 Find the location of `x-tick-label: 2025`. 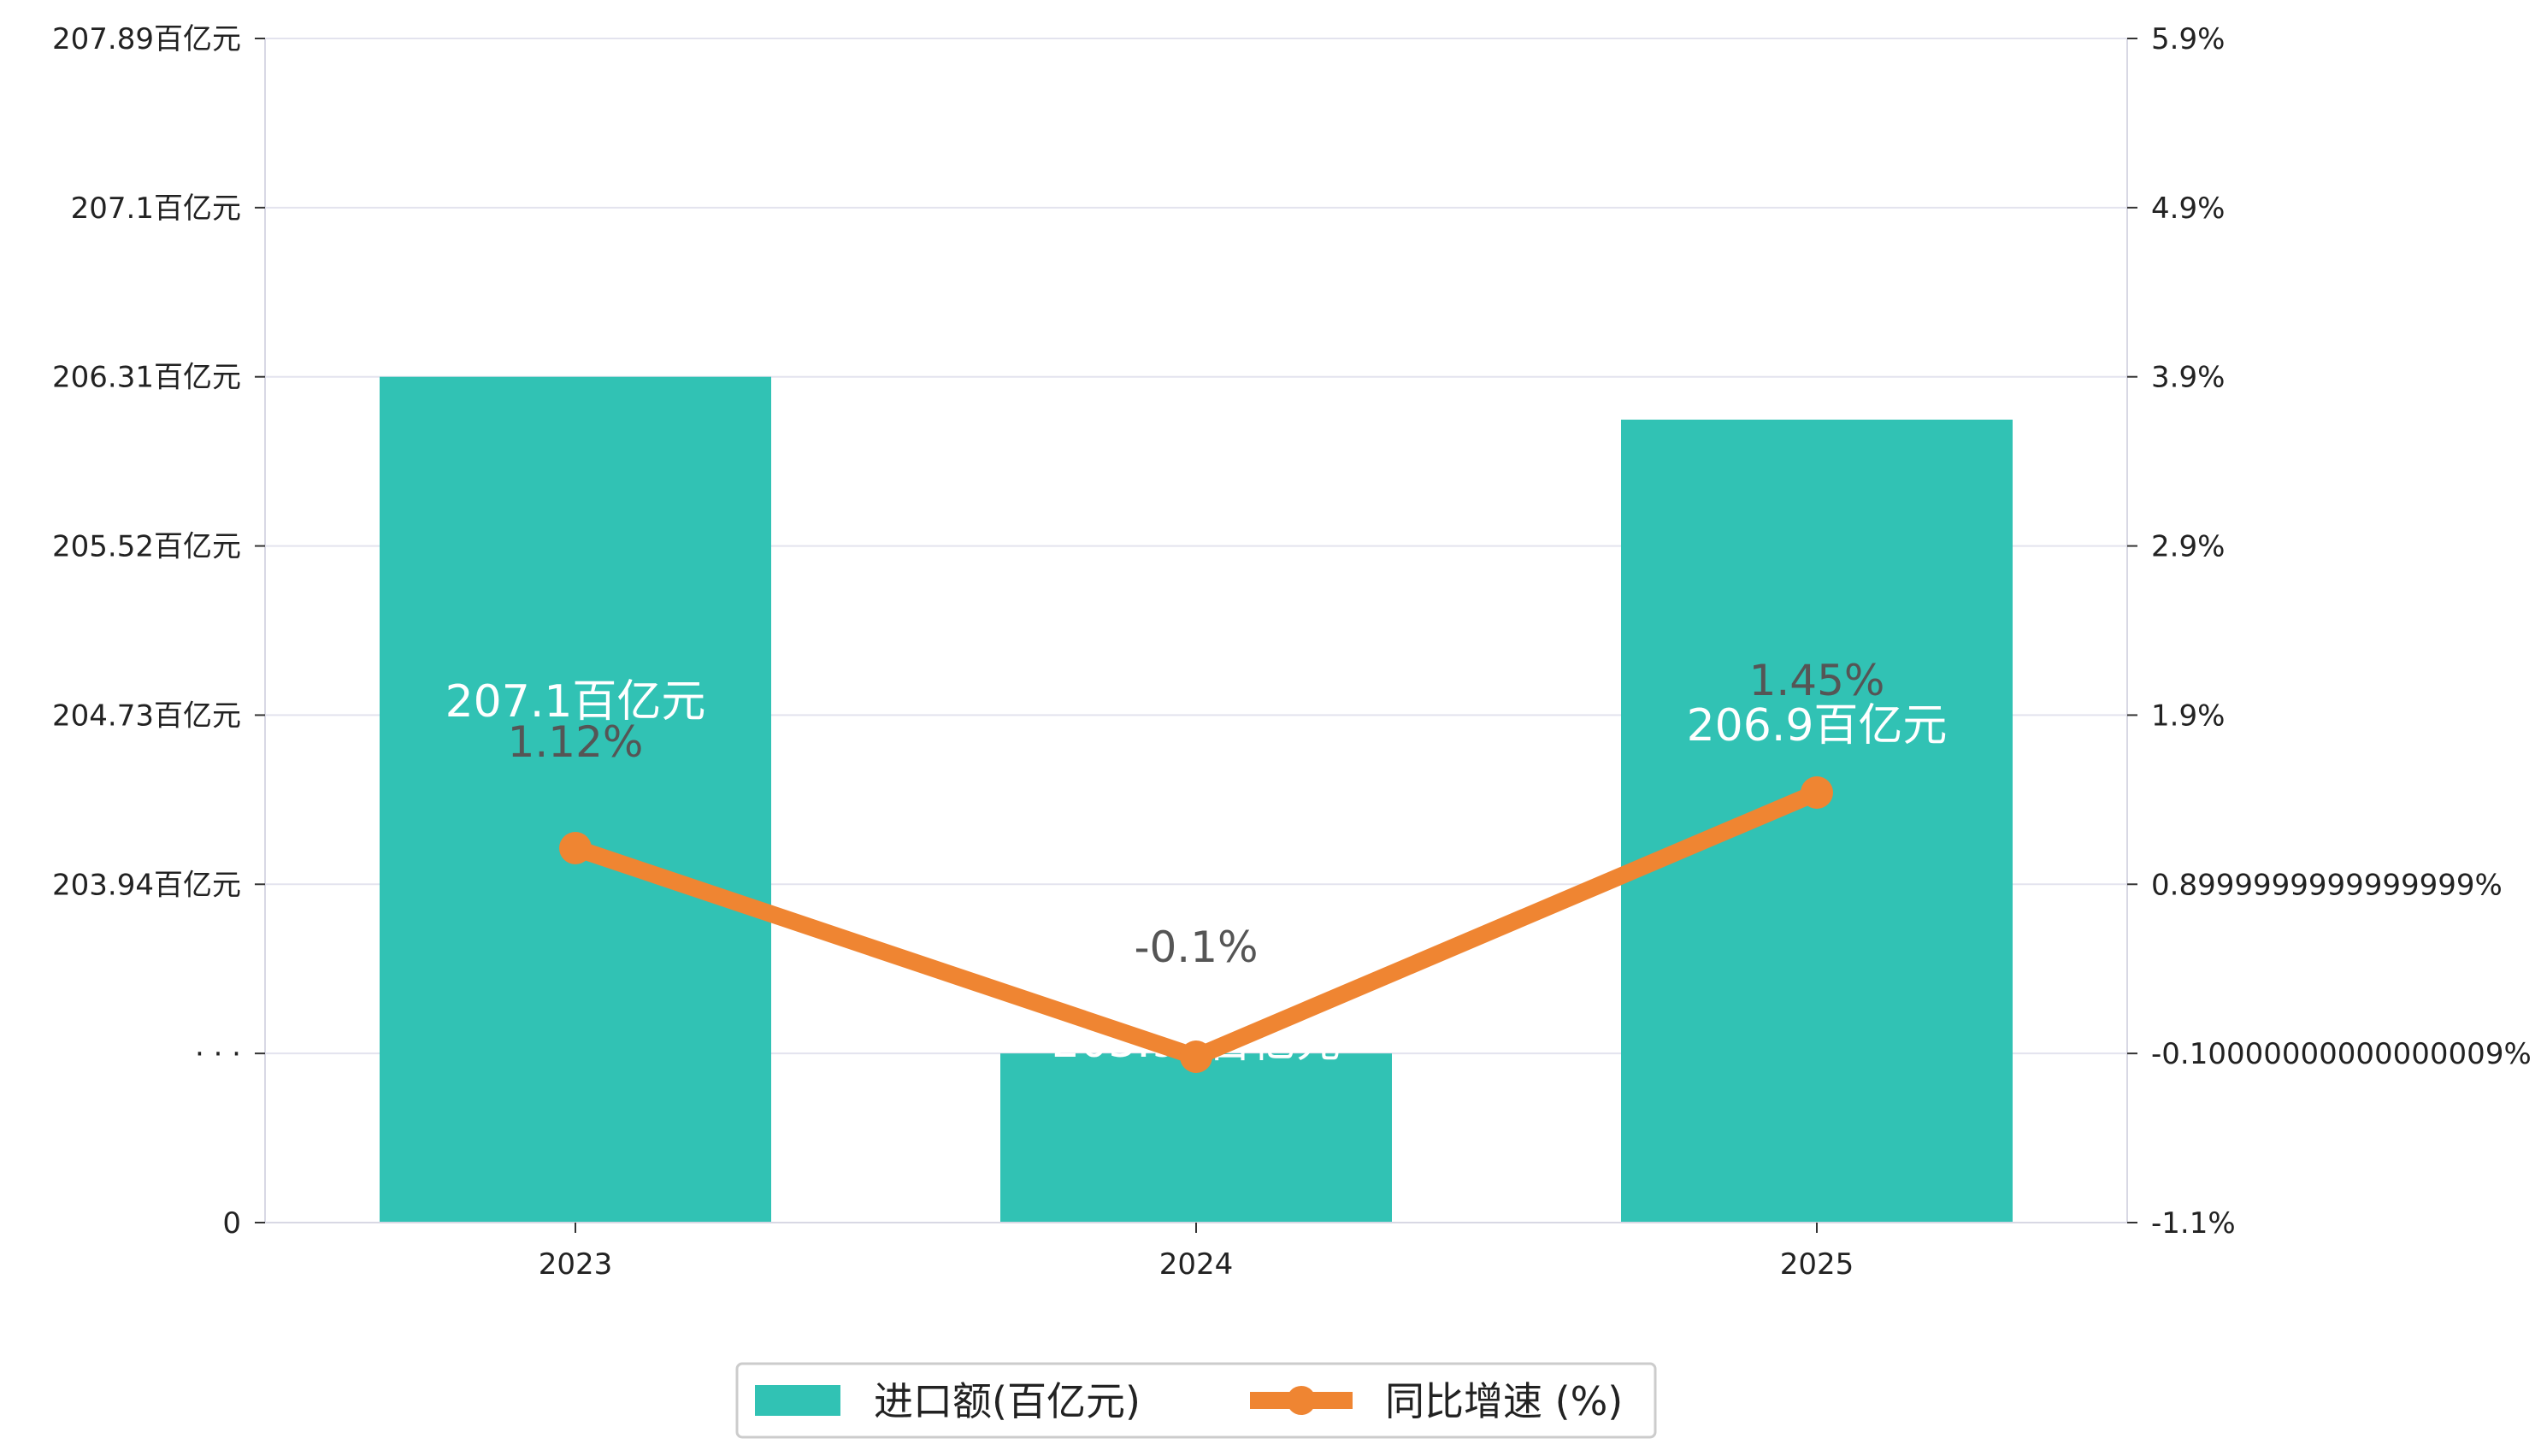

x-tick-label: 2025 is located at coordinates (1817, 1264).